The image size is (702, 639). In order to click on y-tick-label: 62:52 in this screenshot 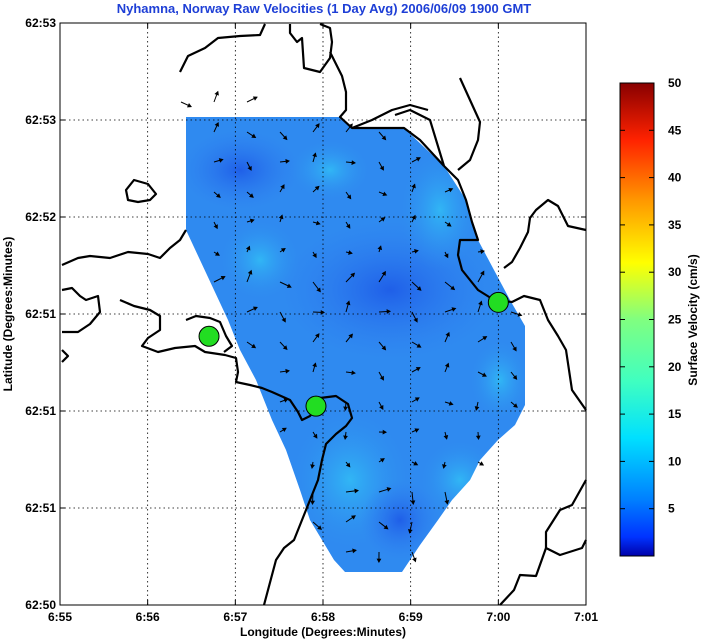, I will do `click(40, 217)`.